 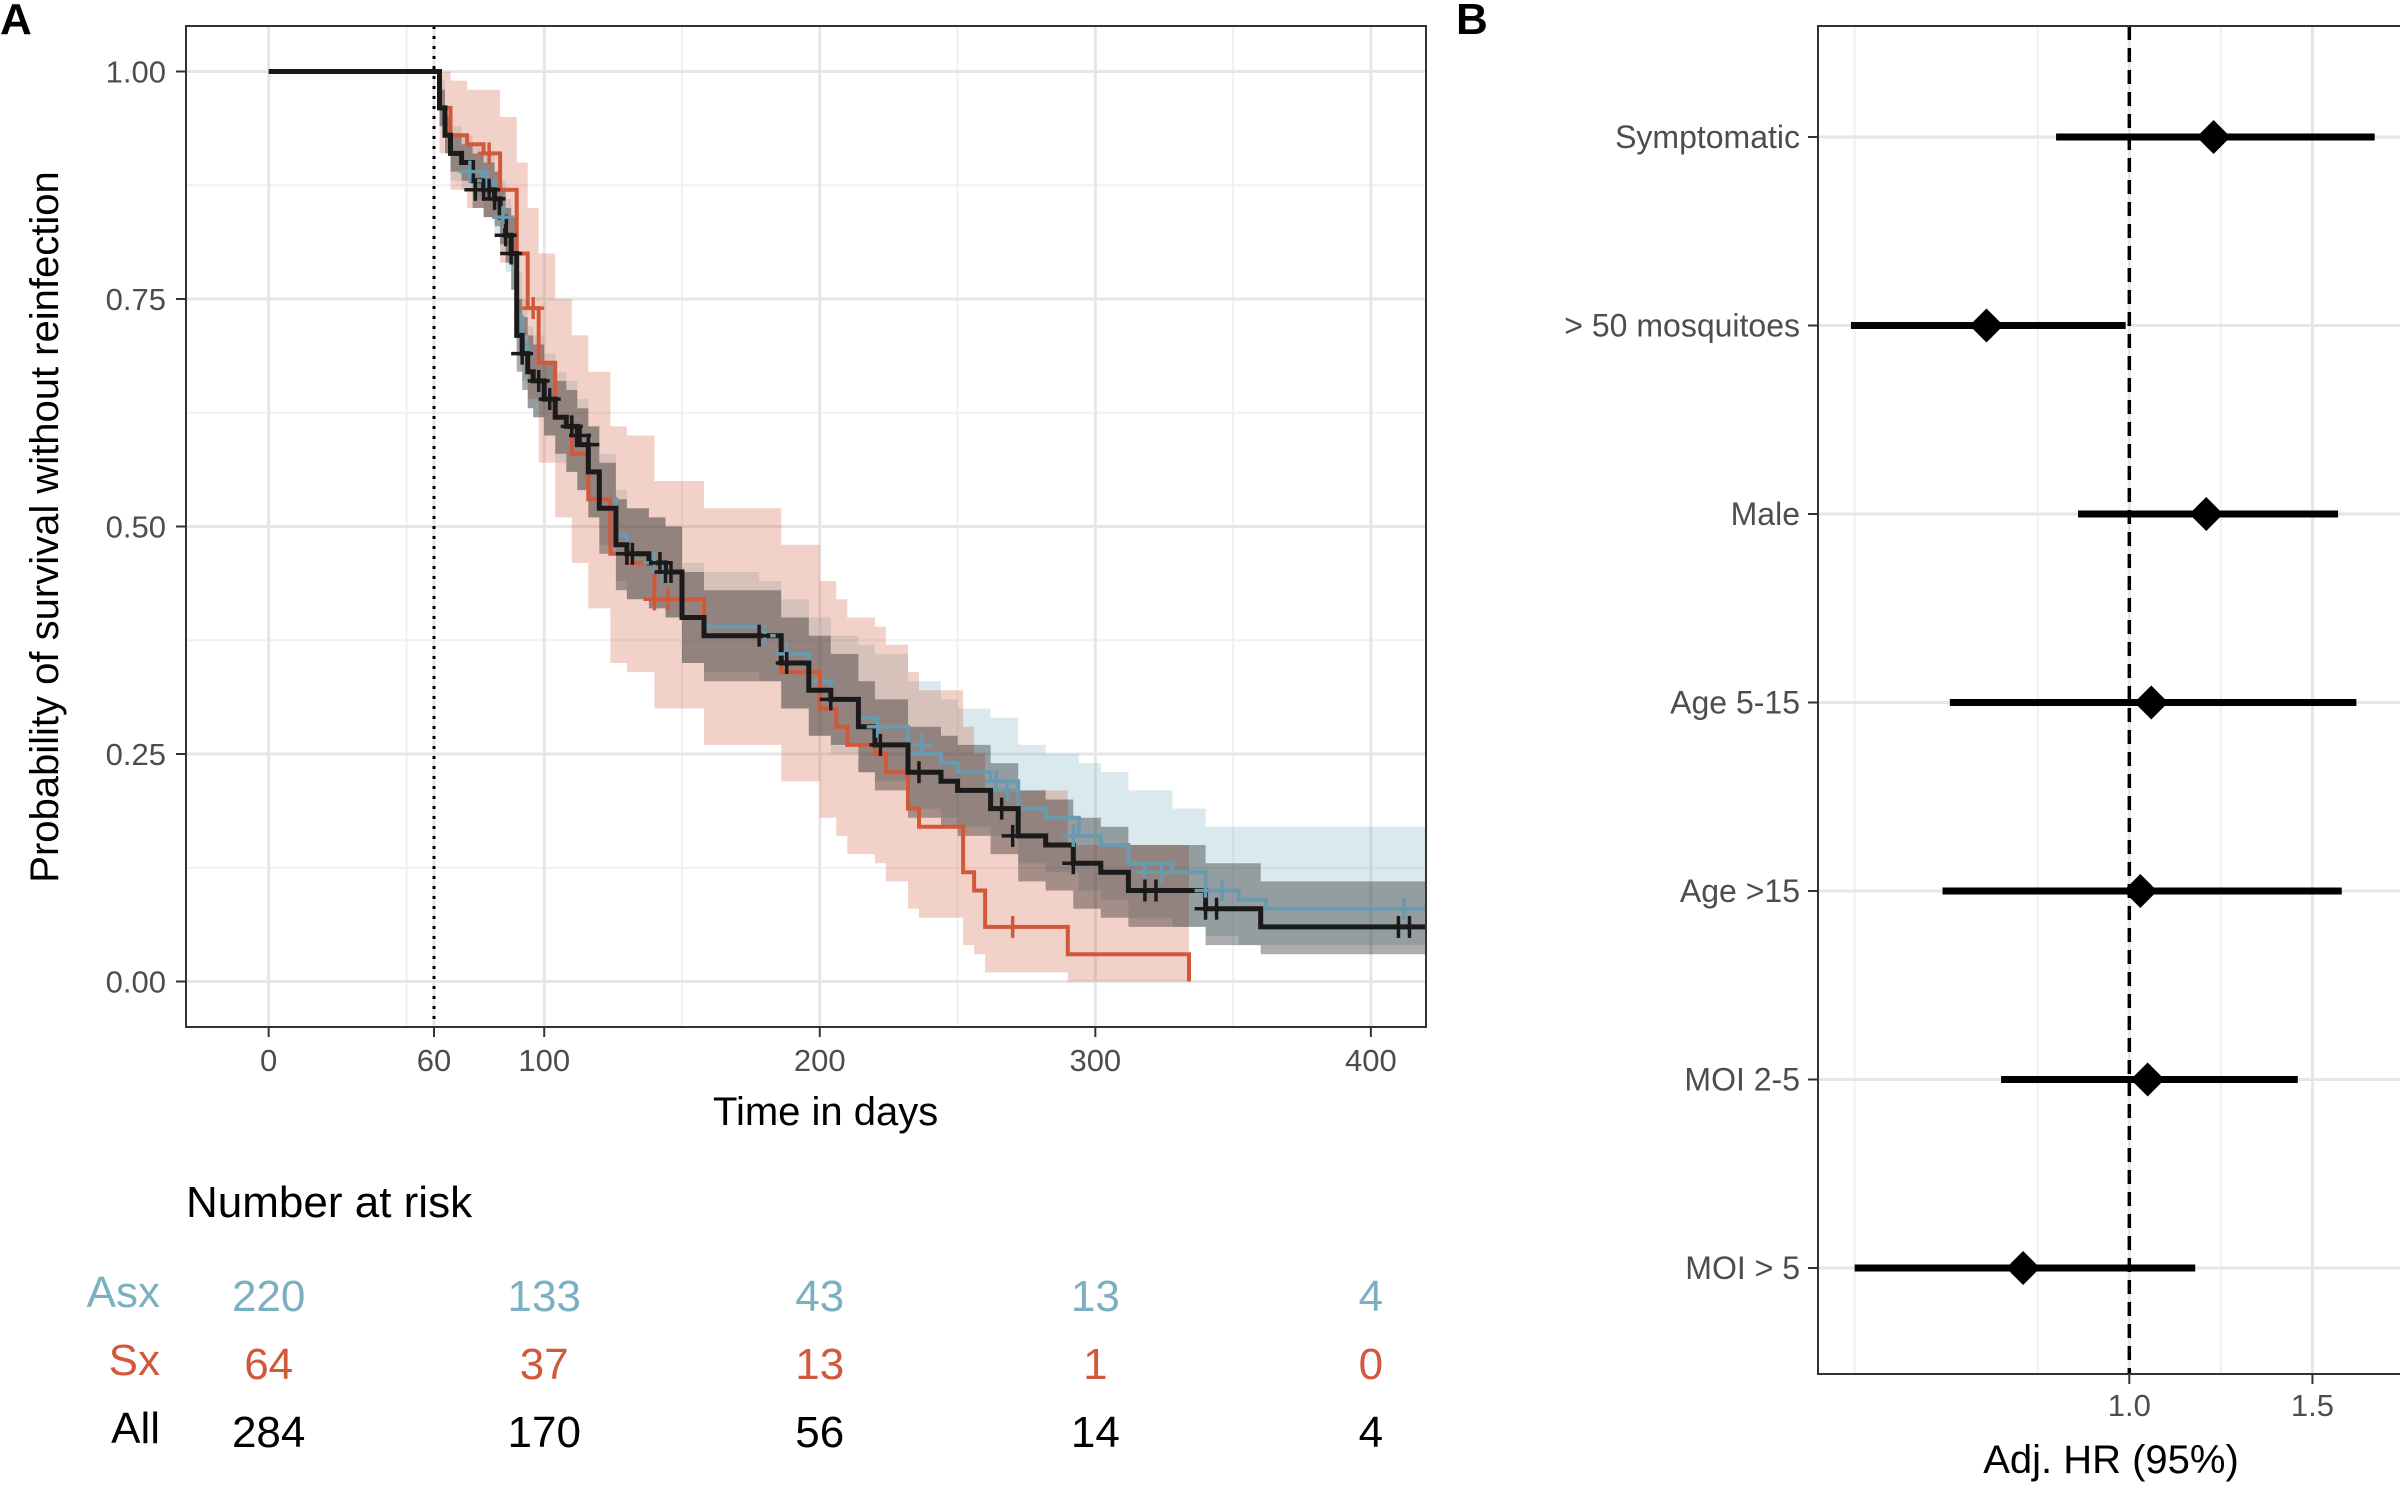 I want to click on forest-row: Male, so click(x=2035, y=514).